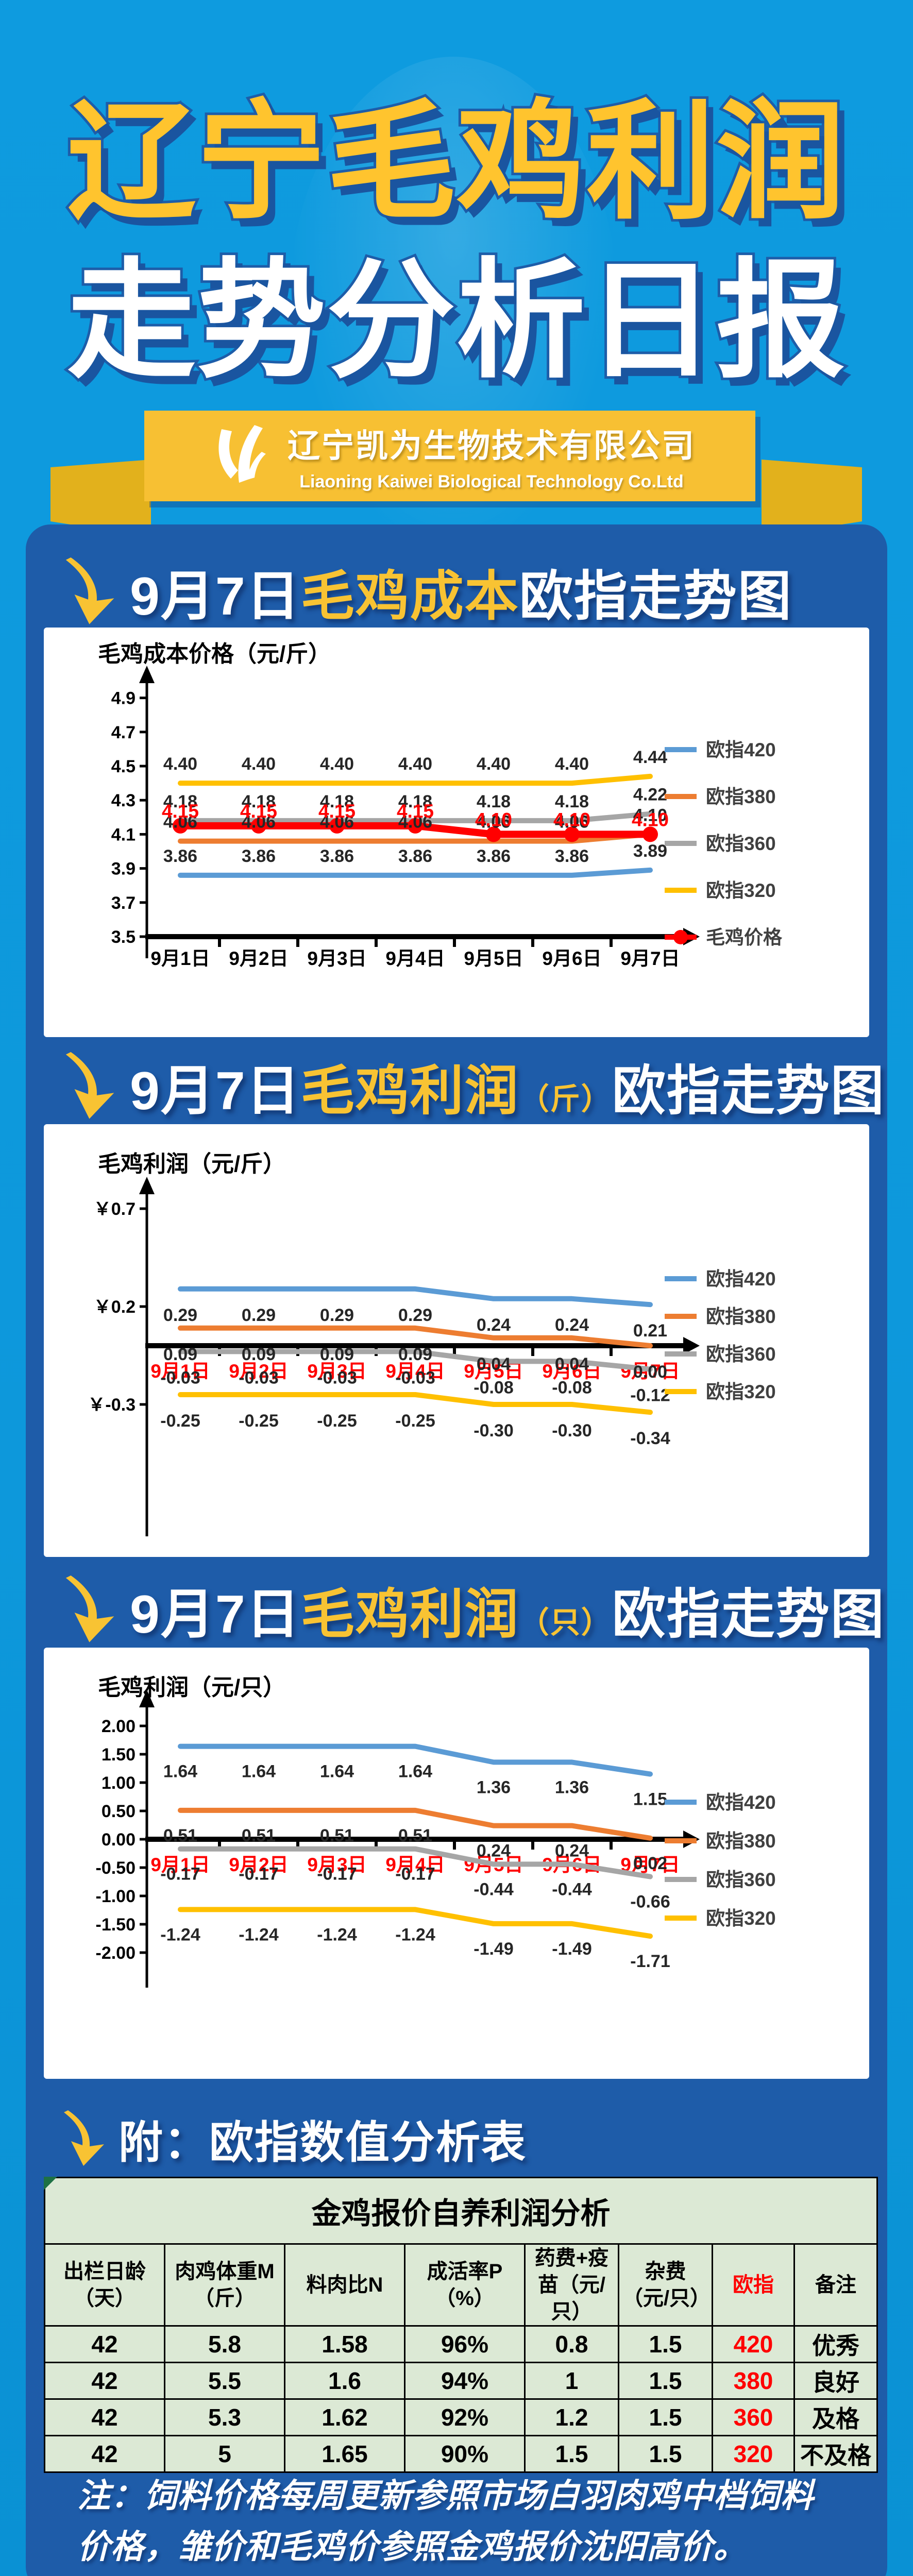 This screenshot has height=2576, width=913. I want to click on table-cell: 不及格, so click(835, 2454).